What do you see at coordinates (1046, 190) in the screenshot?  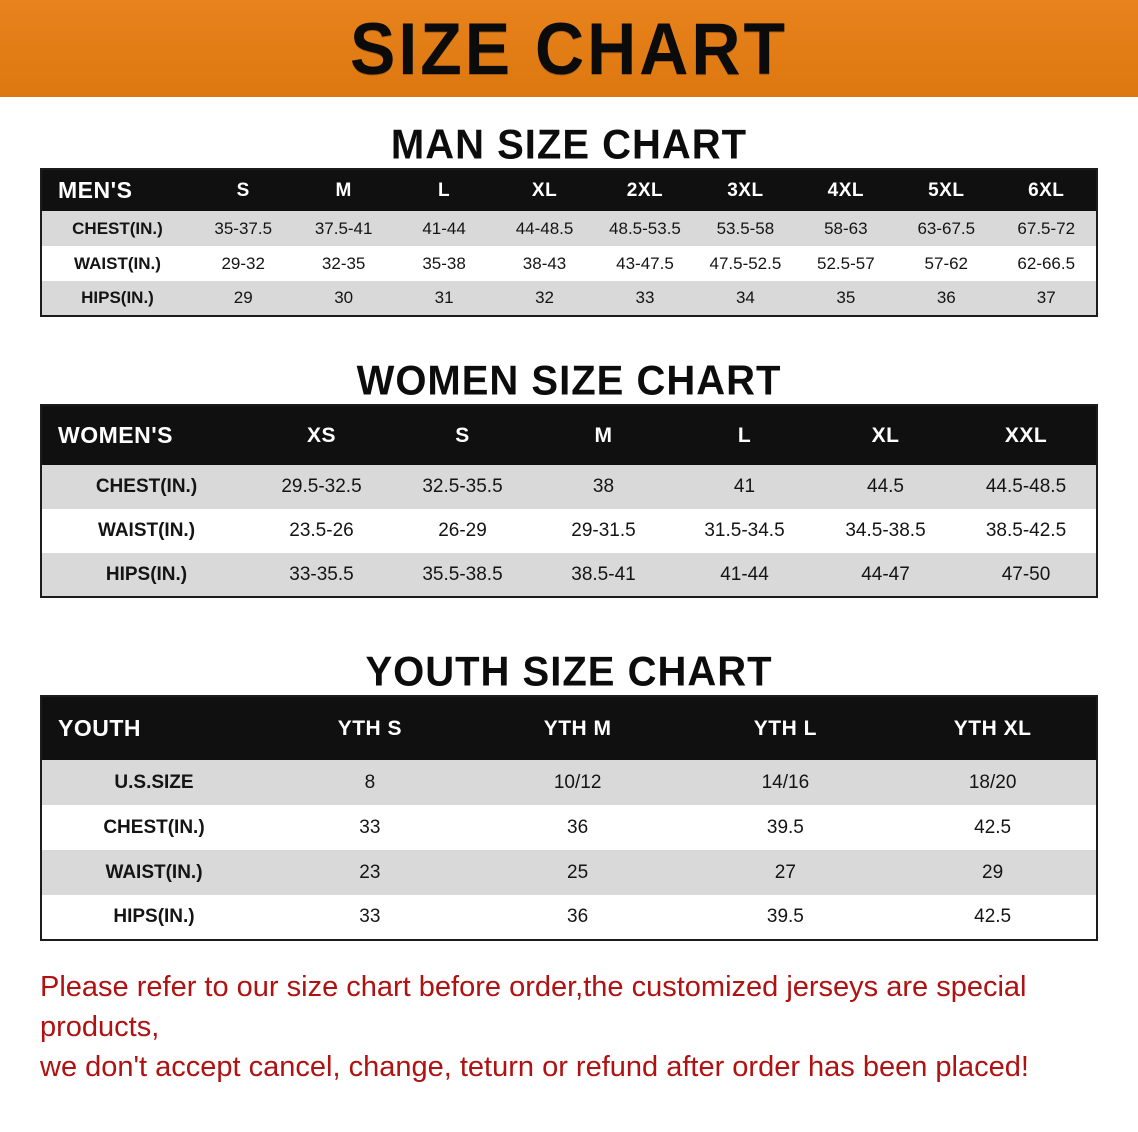 I see `size-column-header: 6XL` at bounding box center [1046, 190].